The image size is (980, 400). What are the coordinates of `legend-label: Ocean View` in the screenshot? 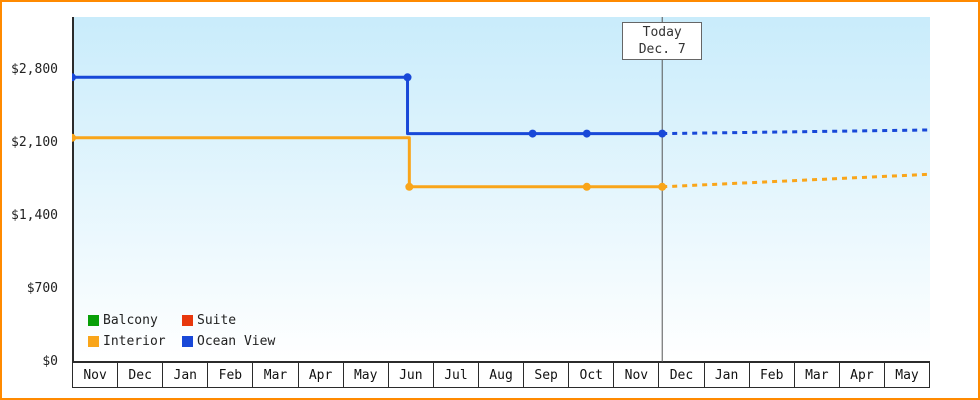 It's located at (236, 341).